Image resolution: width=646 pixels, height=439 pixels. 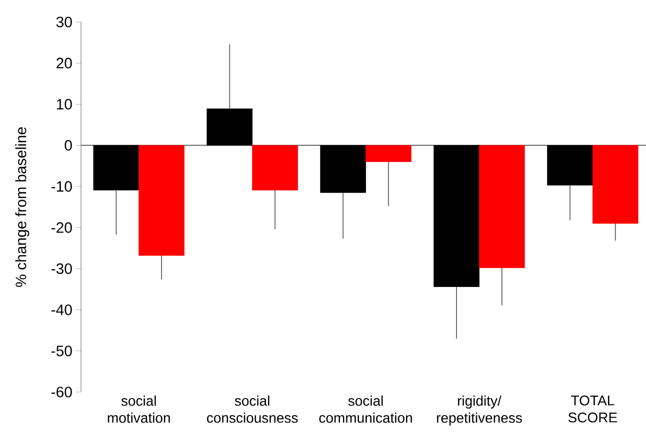 What do you see at coordinates (61, 351) in the screenshot?
I see `y-tick-label: -50` at bounding box center [61, 351].